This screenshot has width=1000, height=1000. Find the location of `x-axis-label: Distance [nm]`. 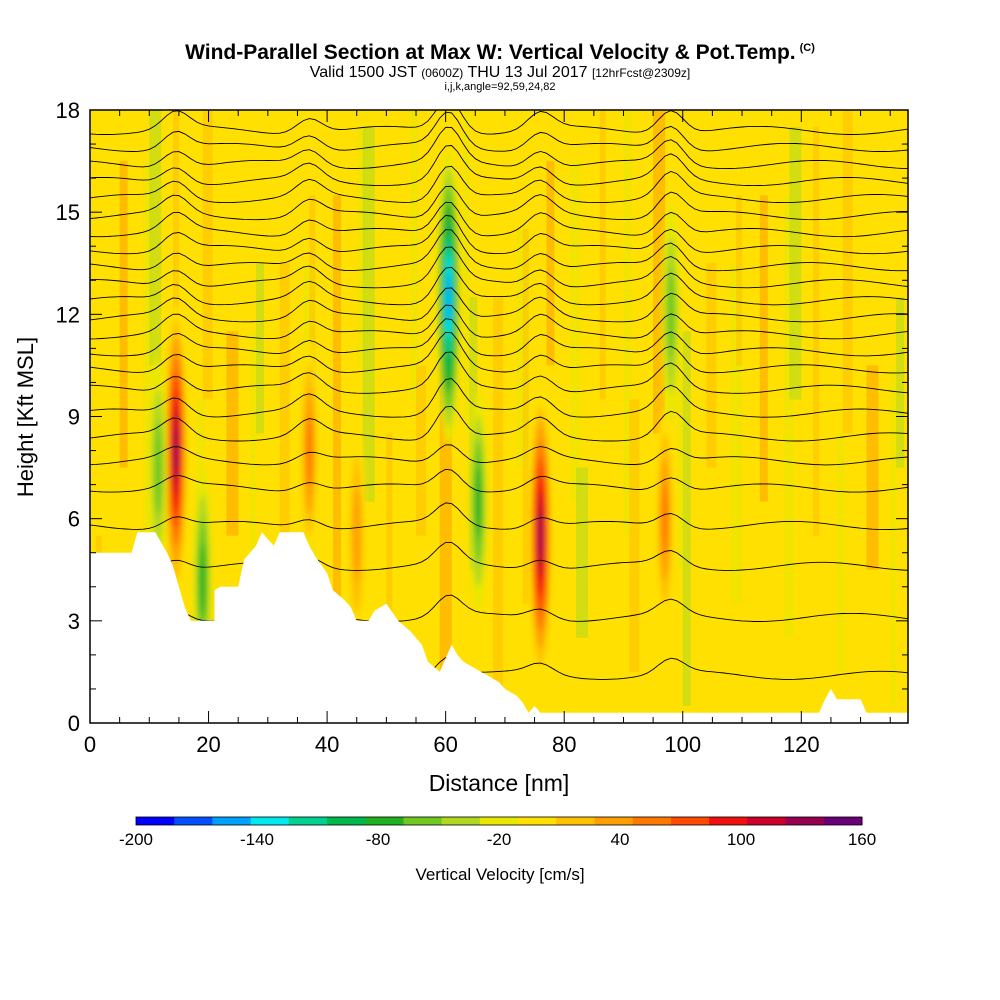

x-axis-label: Distance [nm] is located at coordinates (499, 783).